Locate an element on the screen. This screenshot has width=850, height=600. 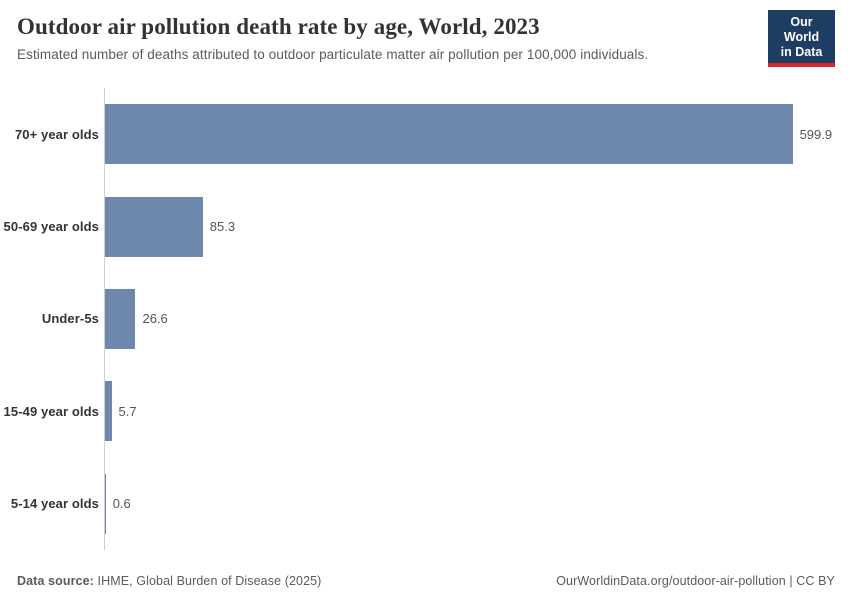
category-label: 5-14 year olds is located at coordinates (54, 504).